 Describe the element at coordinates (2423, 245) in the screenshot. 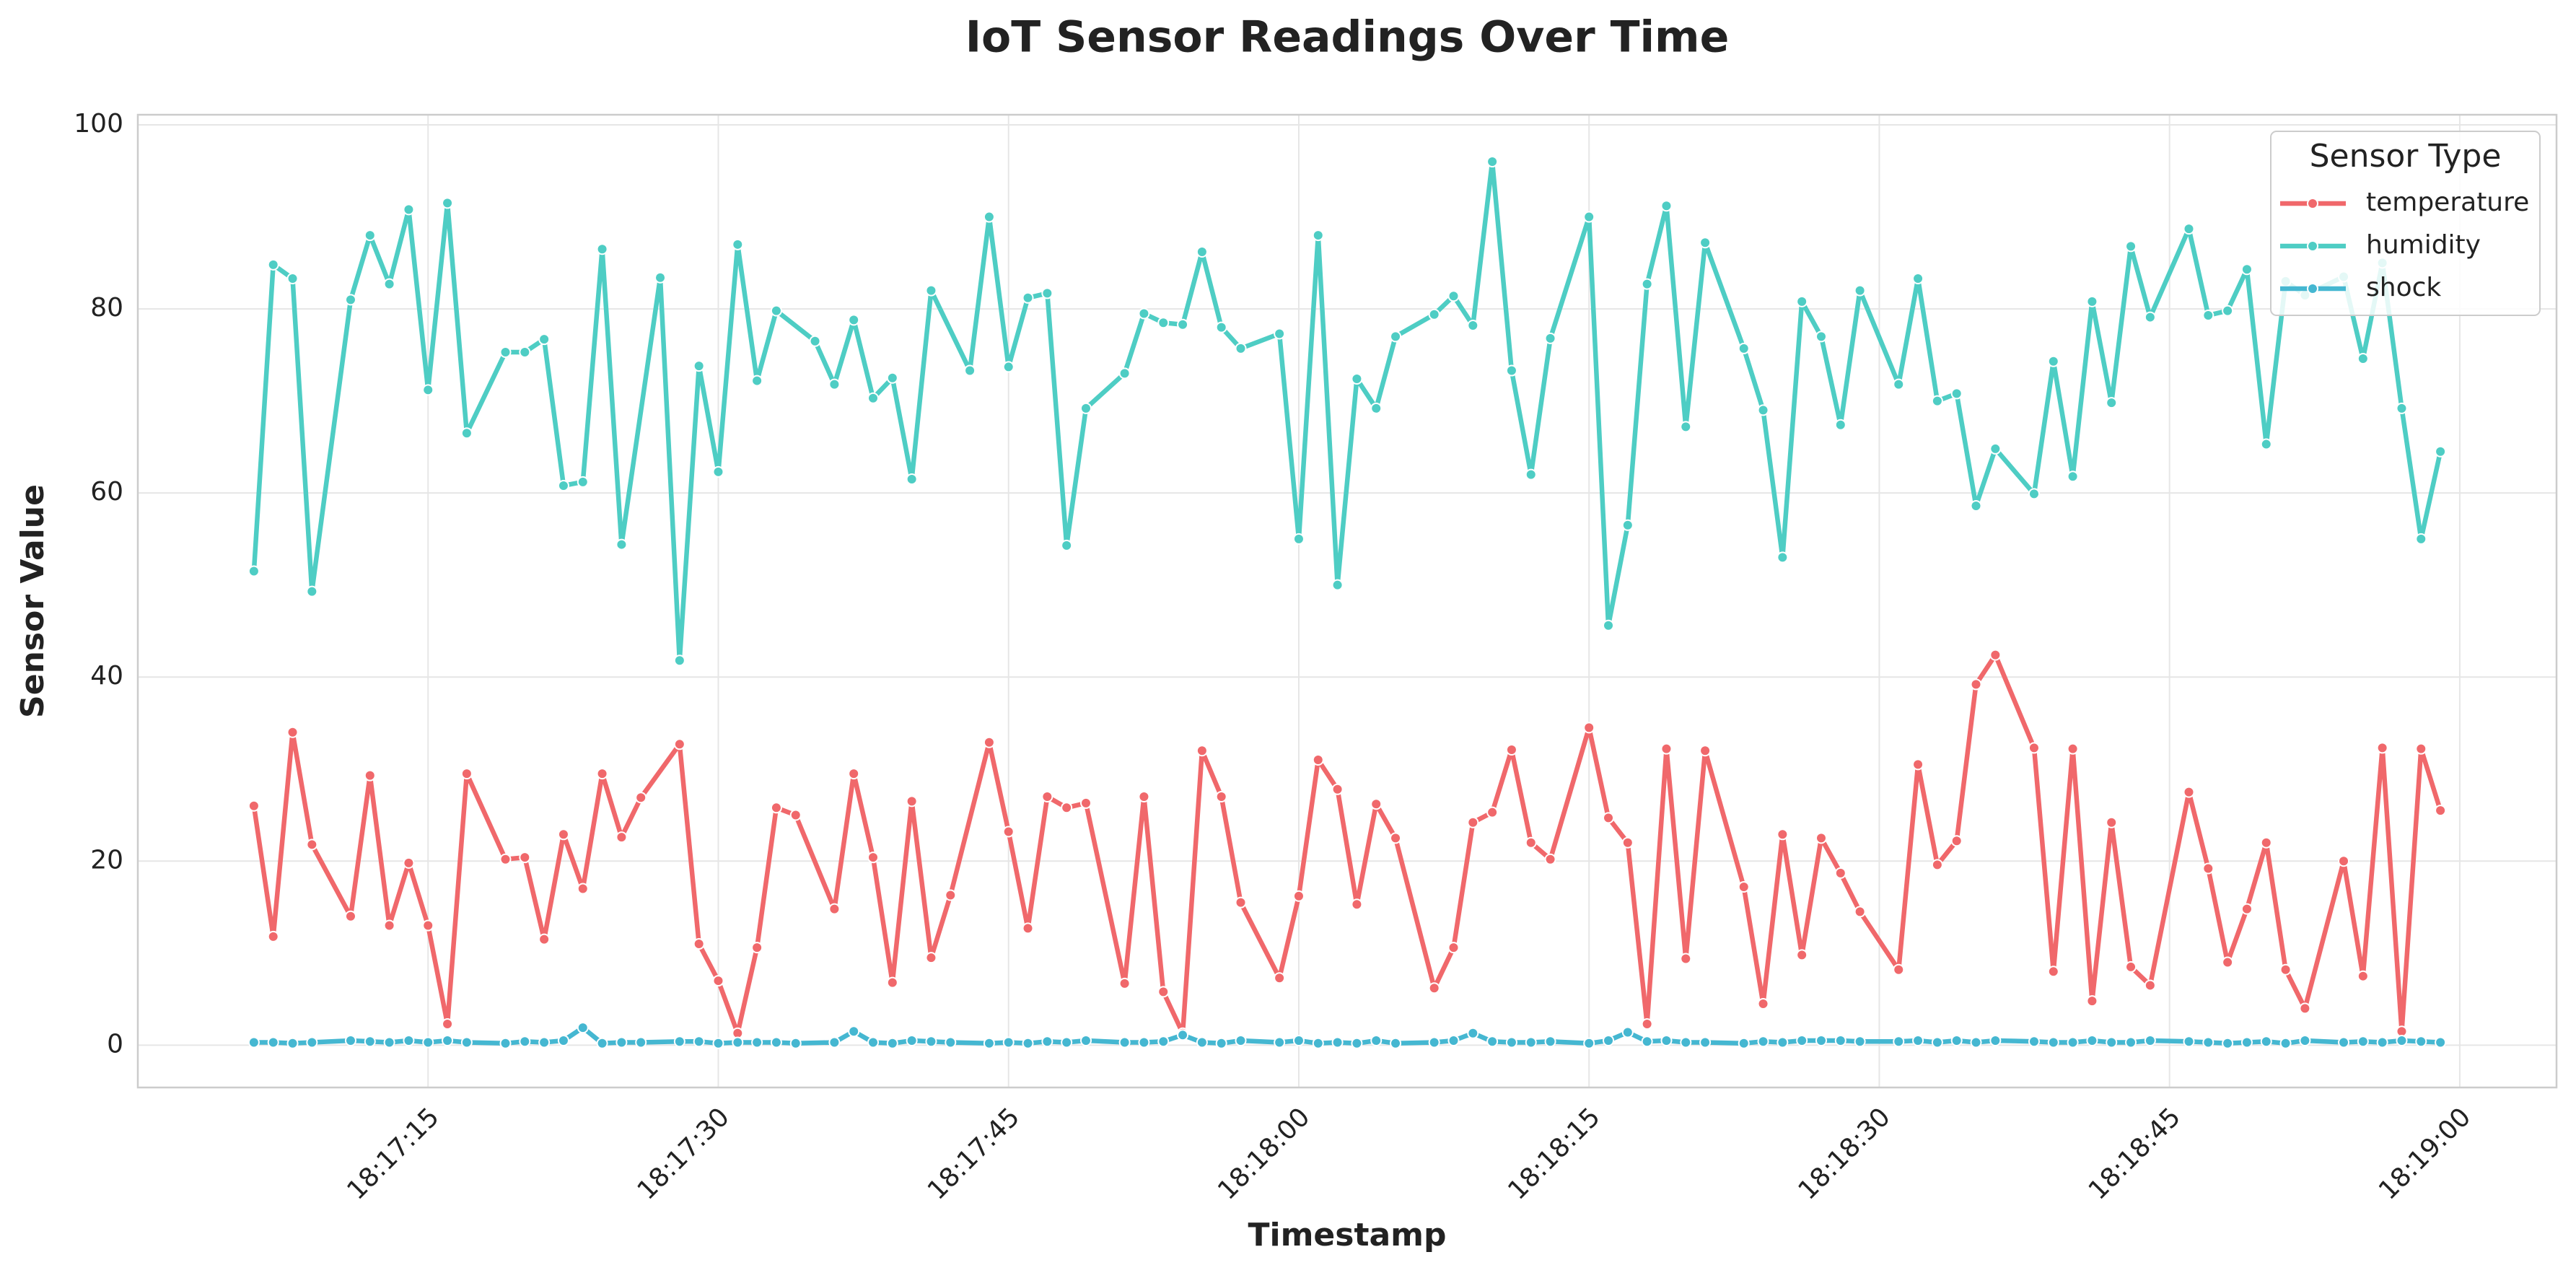

I see `legend-label: humidity` at that location.